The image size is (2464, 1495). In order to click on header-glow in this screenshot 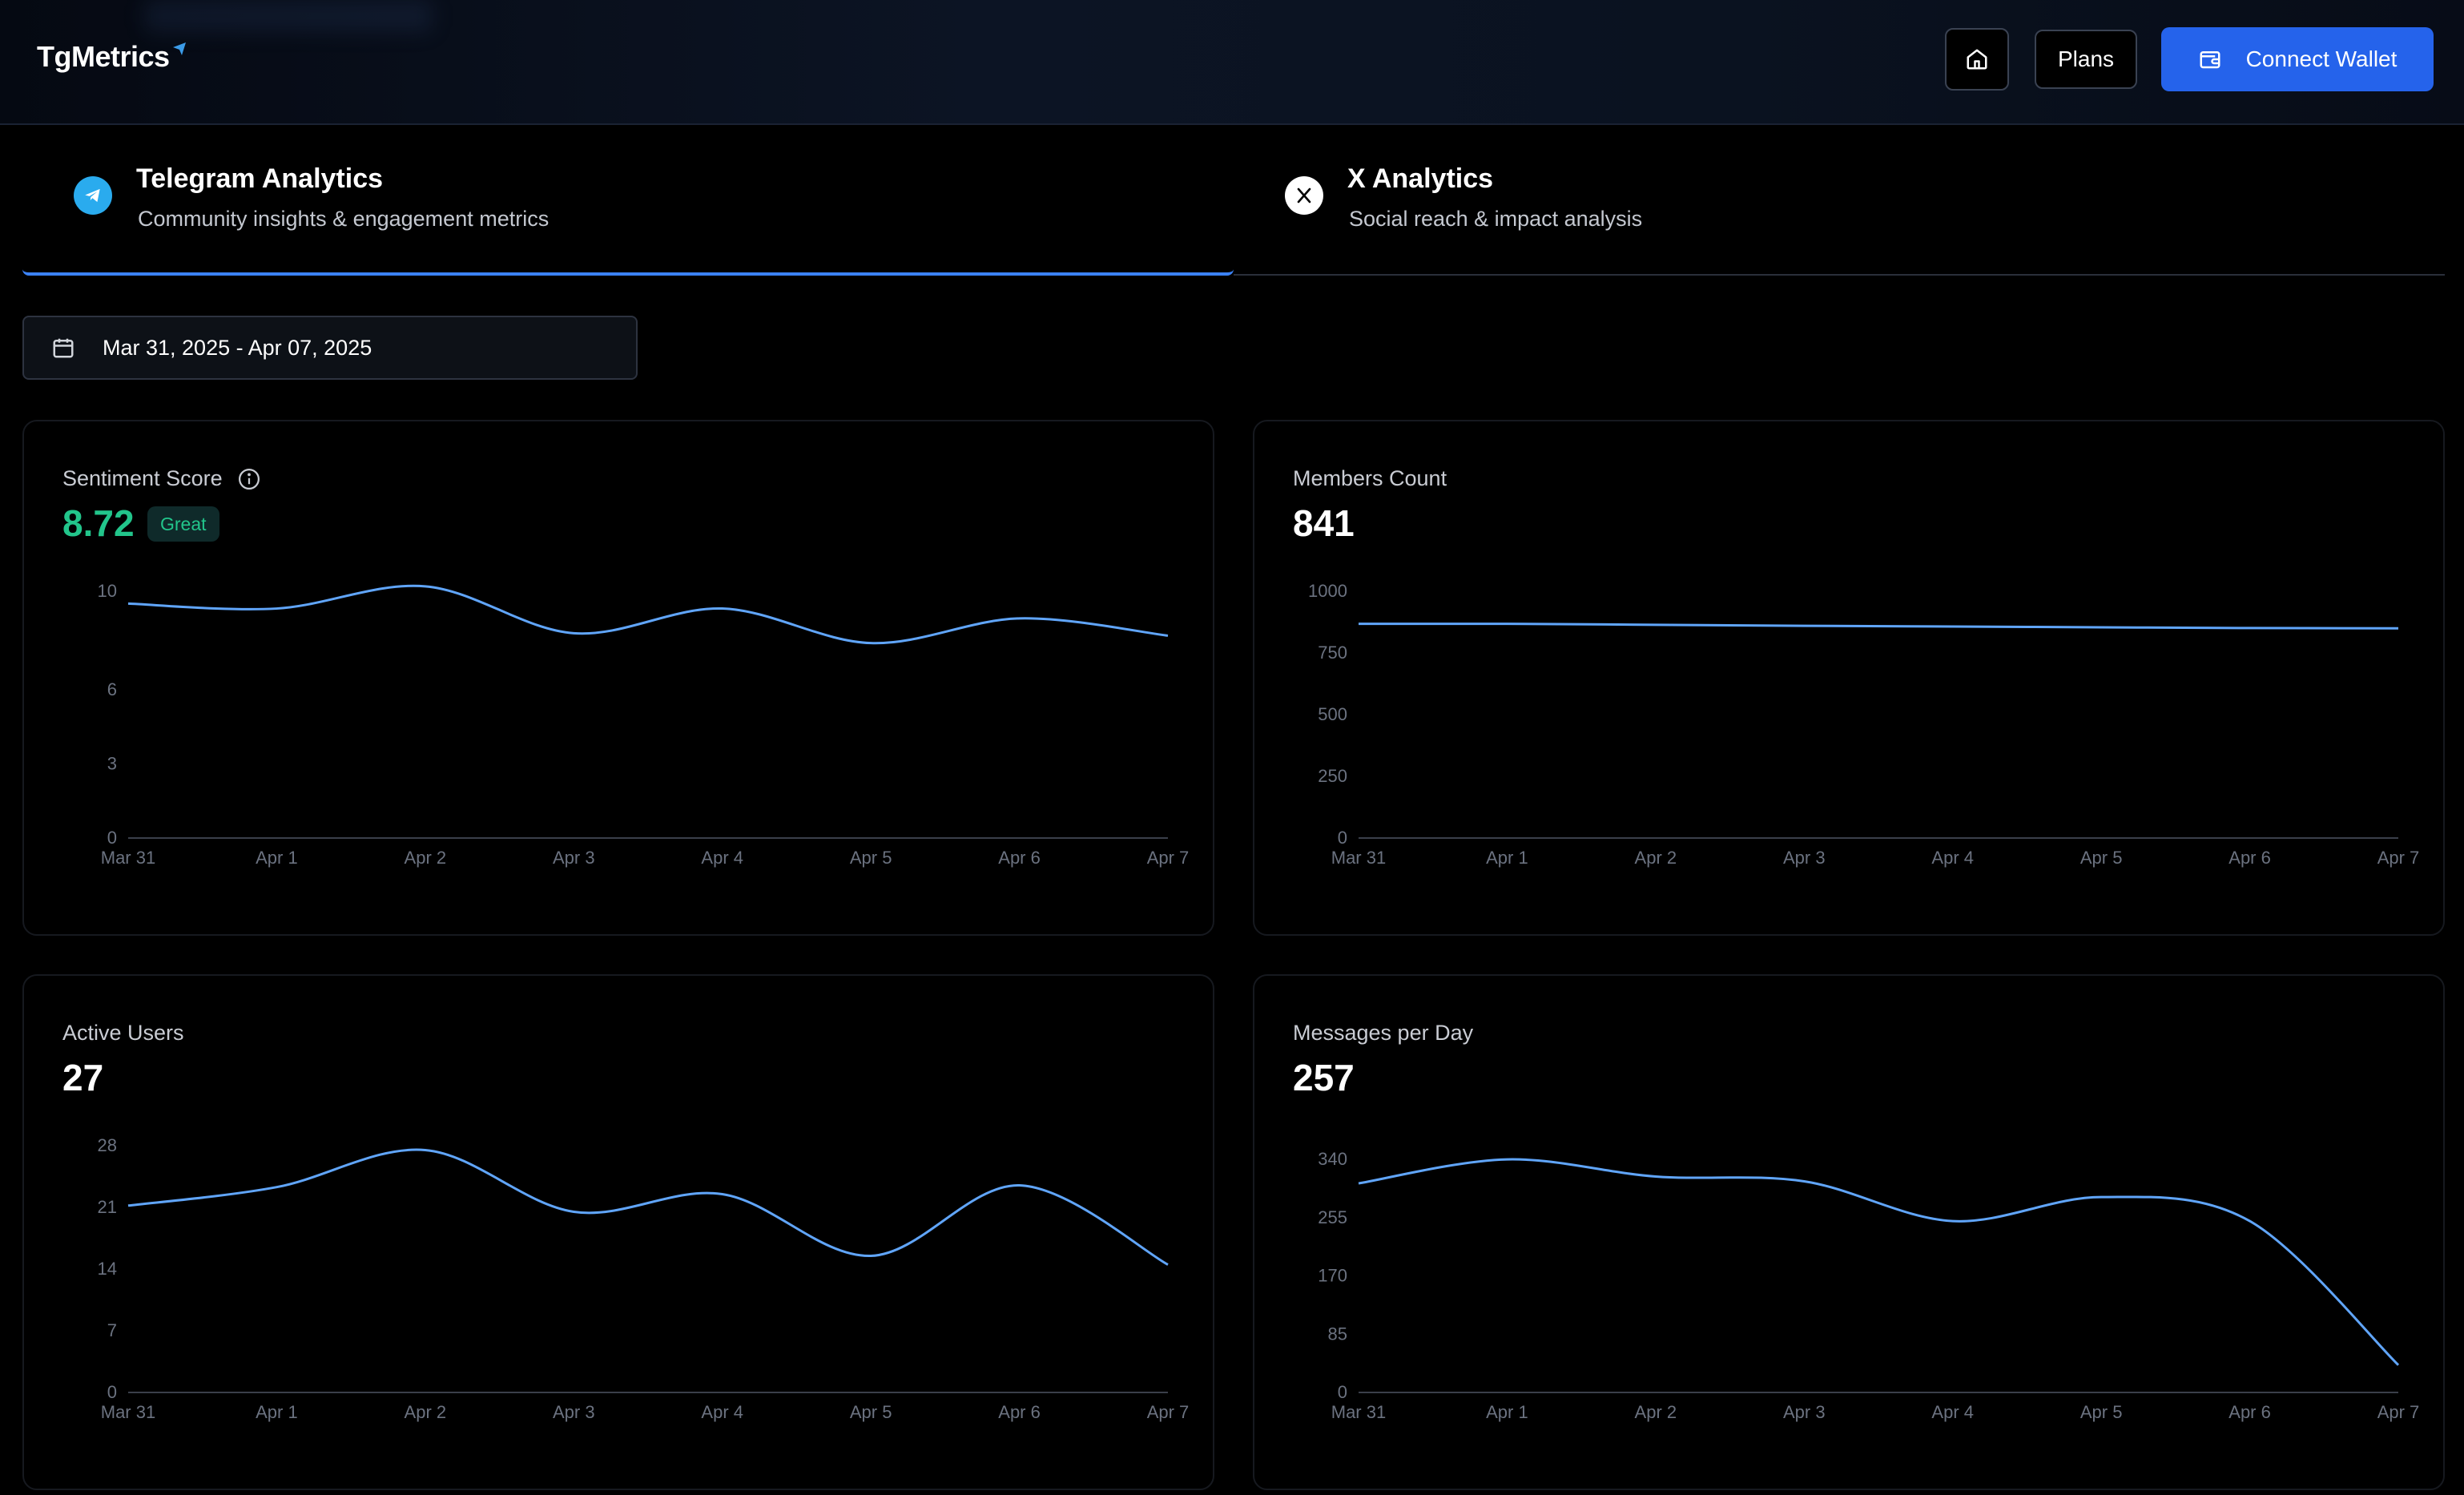, I will do `click(289, 16)`.